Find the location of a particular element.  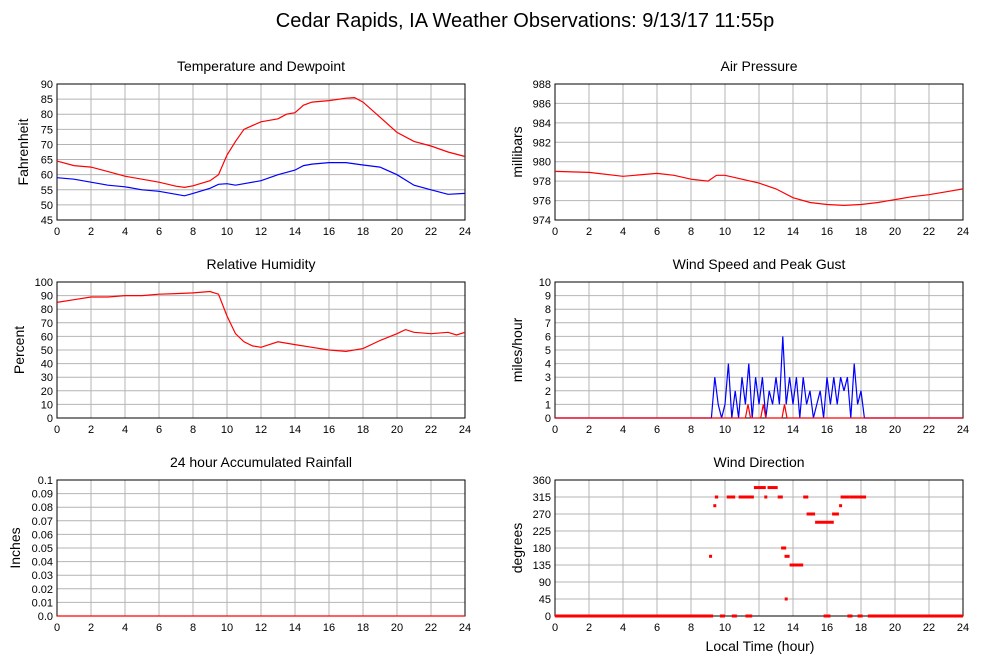

chart-title: Wind Direction is located at coordinates (758, 462).